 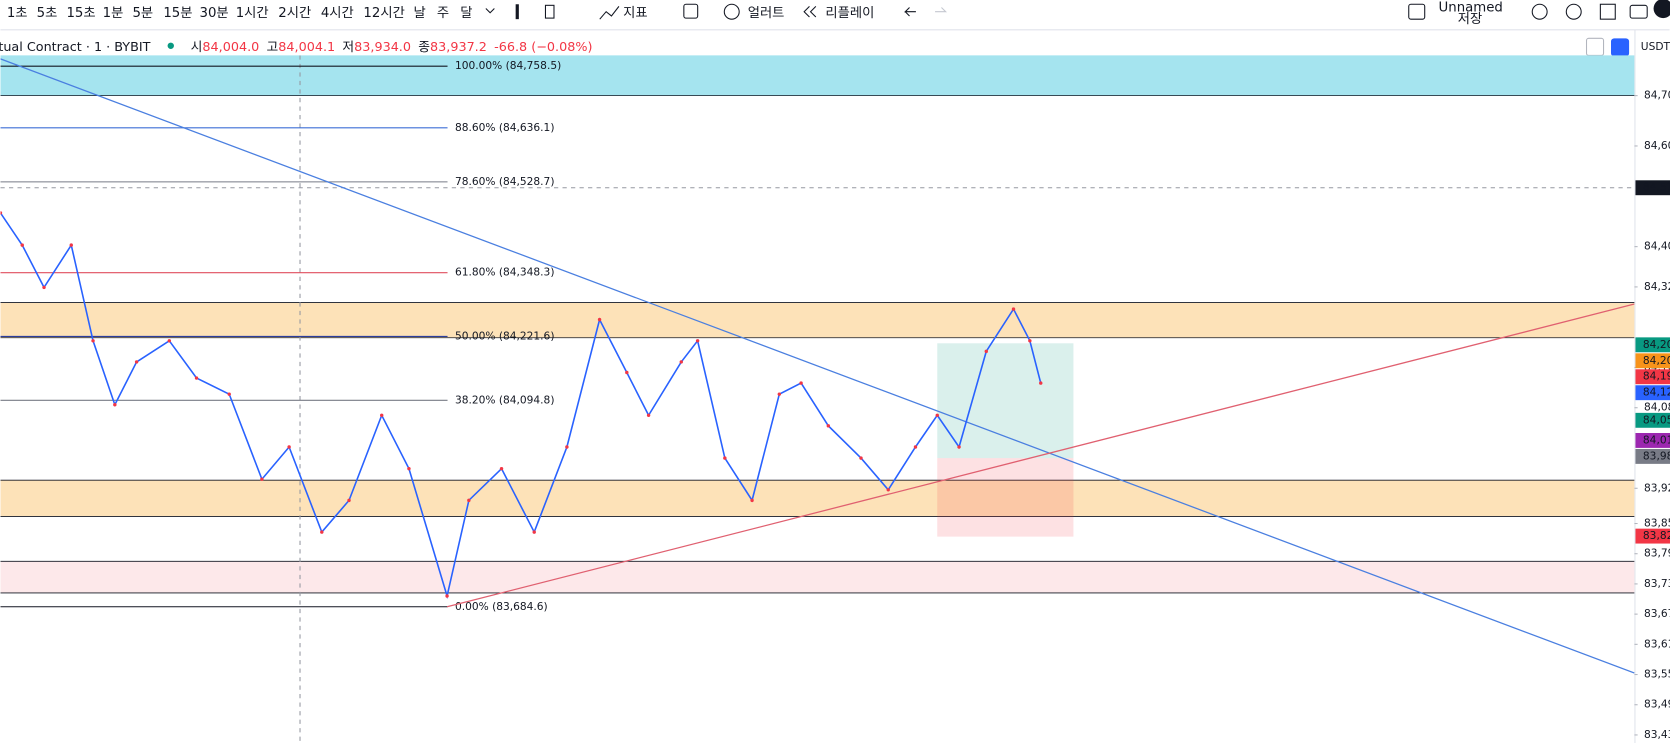 What do you see at coordinates (1657, 643) in the screenshot?
I see `y-tick-label: 83,61` at bounding box center [1657, 643].